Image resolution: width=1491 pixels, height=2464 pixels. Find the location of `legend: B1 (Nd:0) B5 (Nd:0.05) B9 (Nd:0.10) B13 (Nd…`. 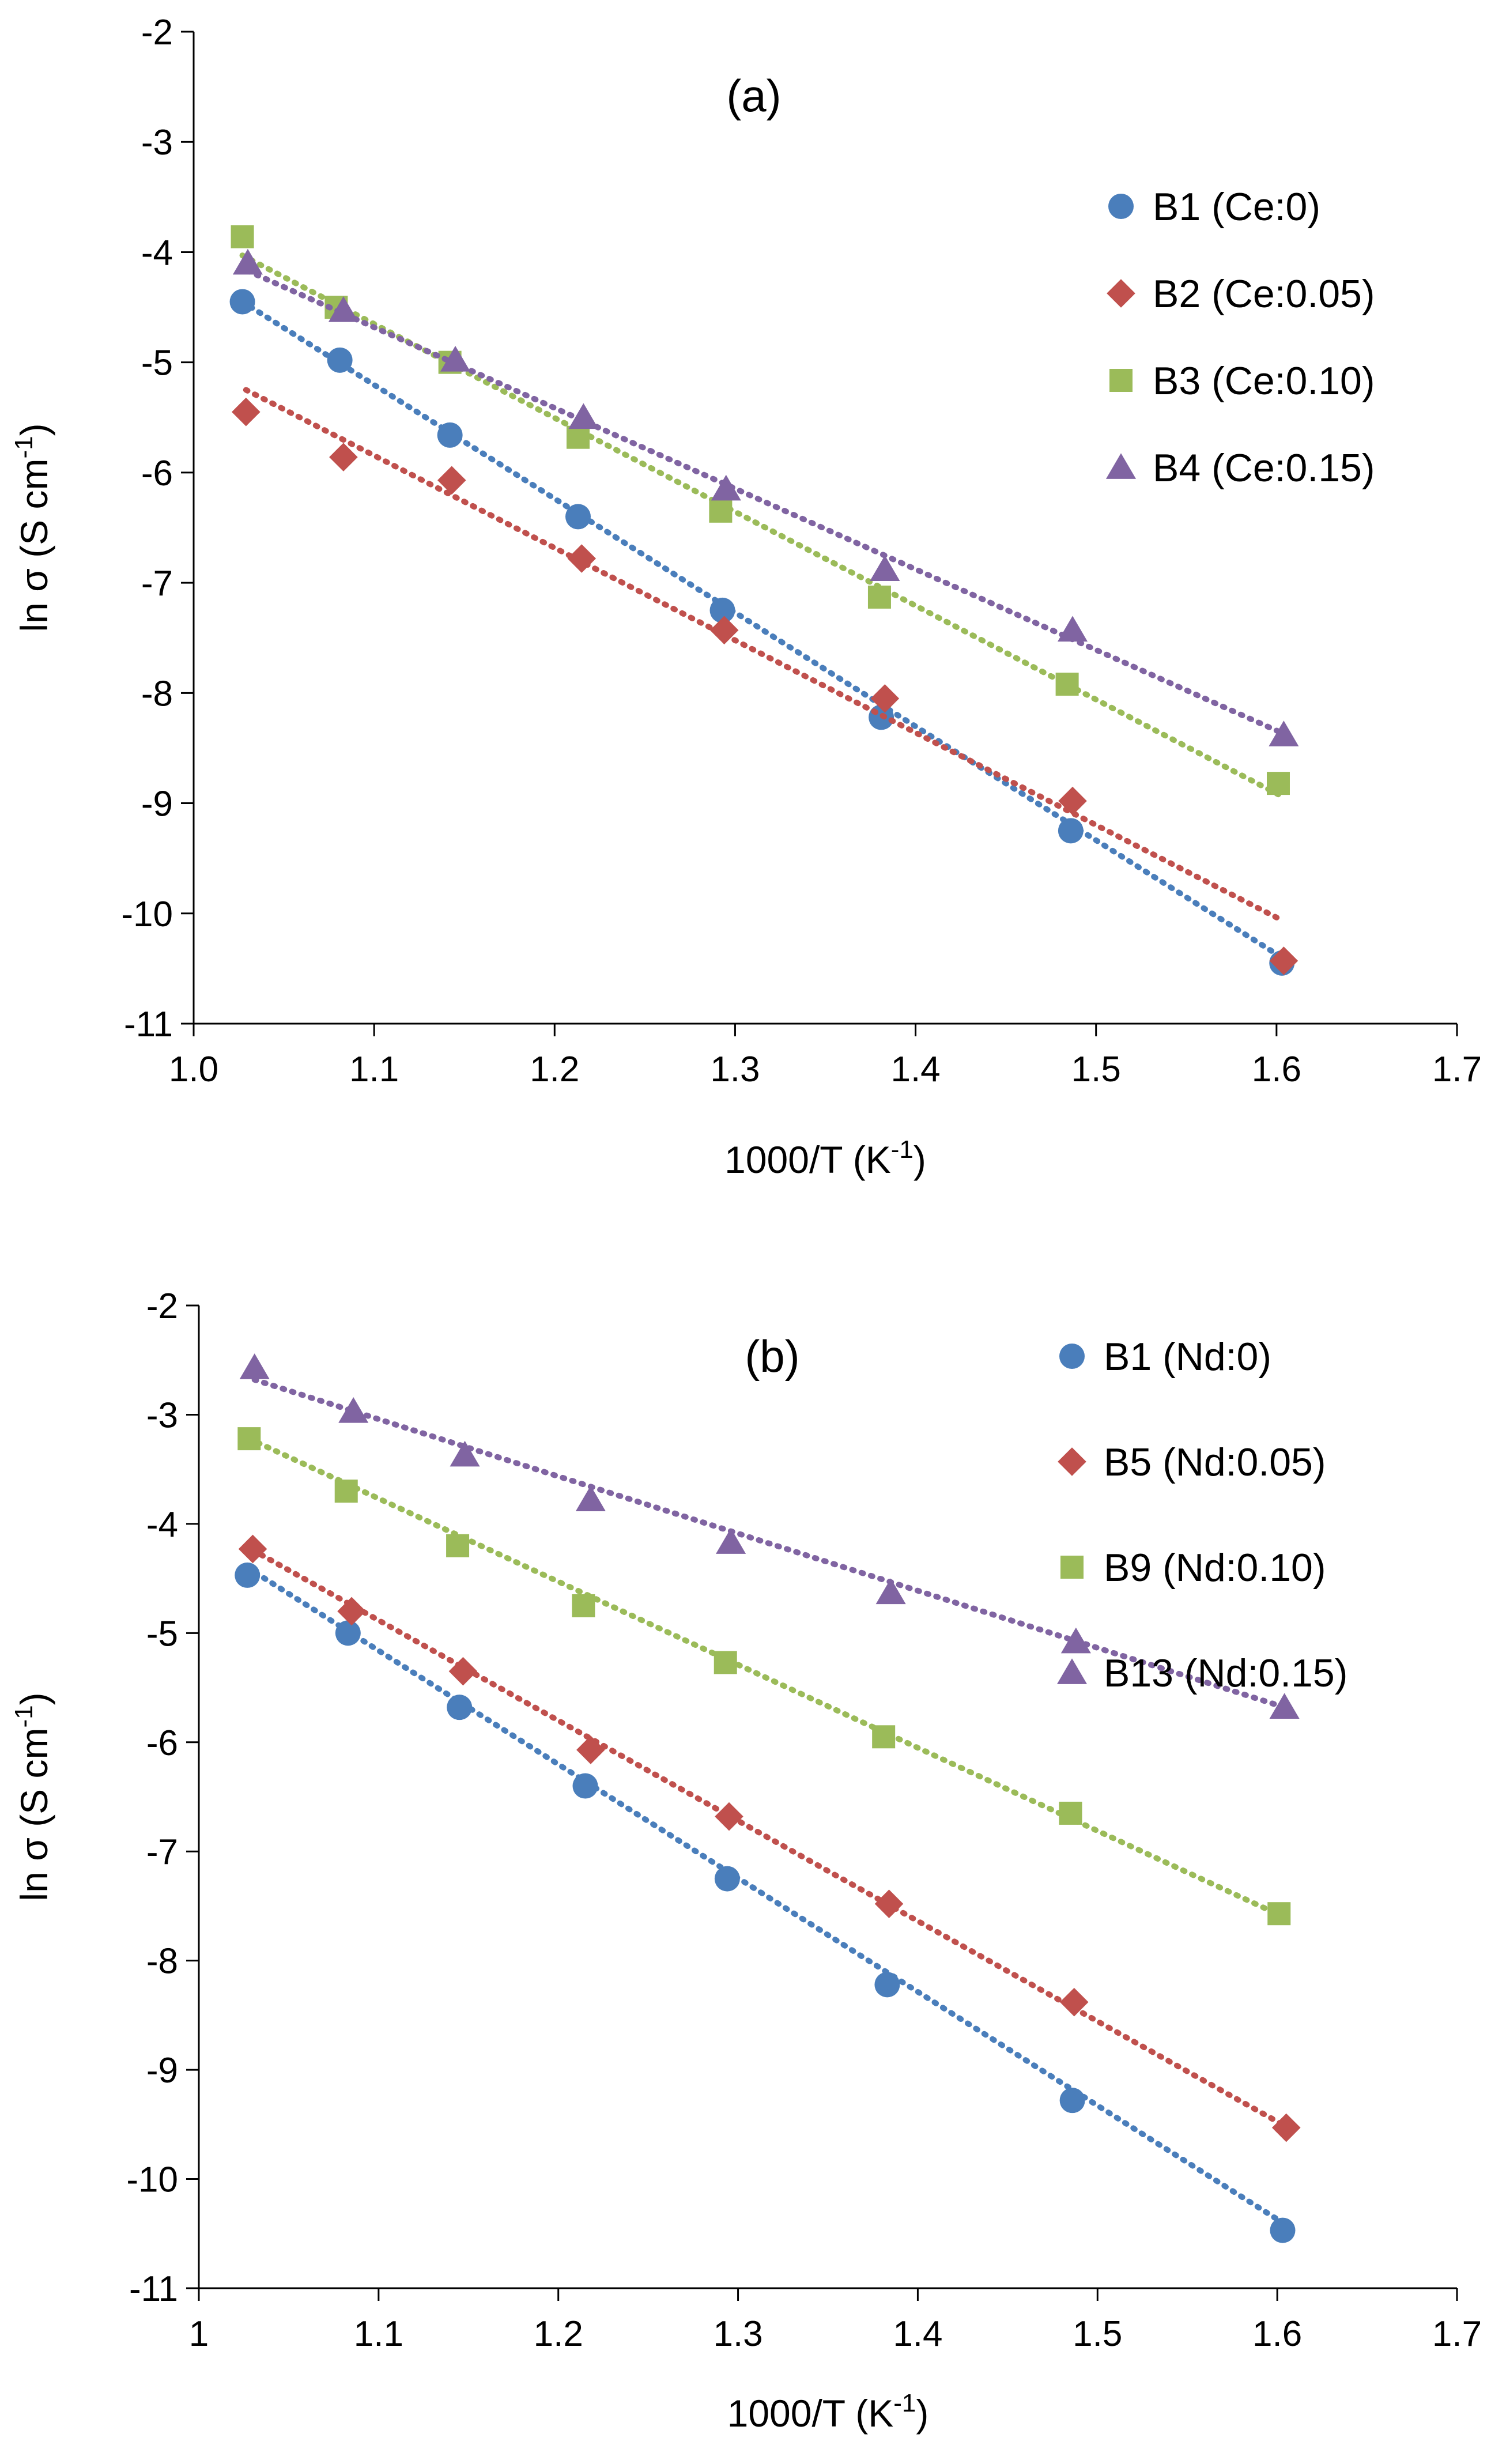

legend: B1 (Nd:0) B5 (Nd:0.05) B9 (Nd:0.10) B13 (Nd… is located at coordinates (1201, 1515).